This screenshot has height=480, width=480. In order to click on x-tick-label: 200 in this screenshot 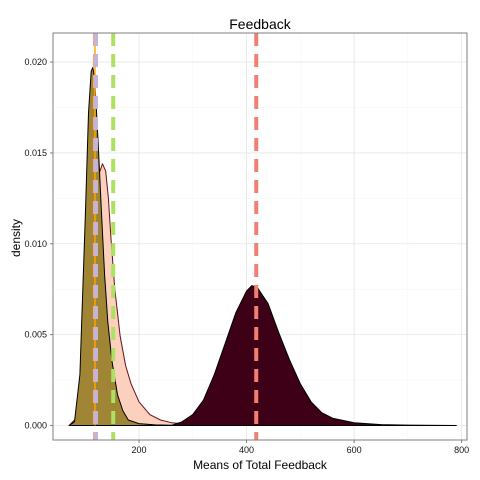, I will do `click(139, 450)`.